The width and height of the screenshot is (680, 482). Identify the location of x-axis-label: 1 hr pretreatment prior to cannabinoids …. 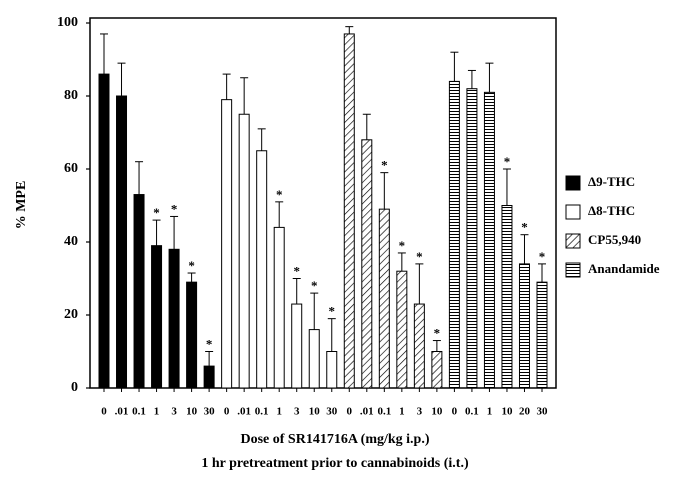
(335, 463).